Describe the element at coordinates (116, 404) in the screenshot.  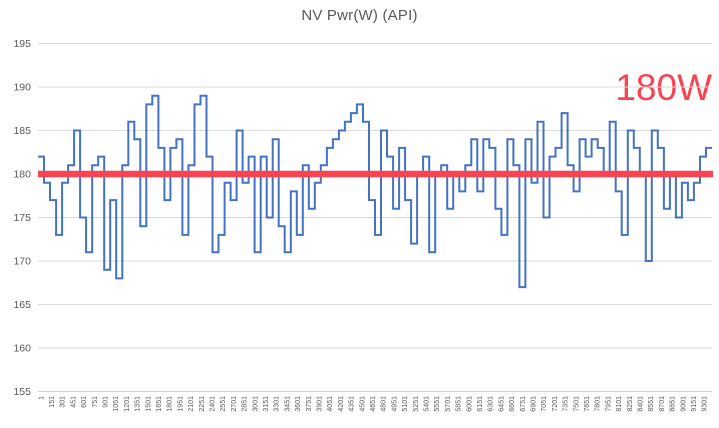
I see `x-tick-label: 1051` at that location.